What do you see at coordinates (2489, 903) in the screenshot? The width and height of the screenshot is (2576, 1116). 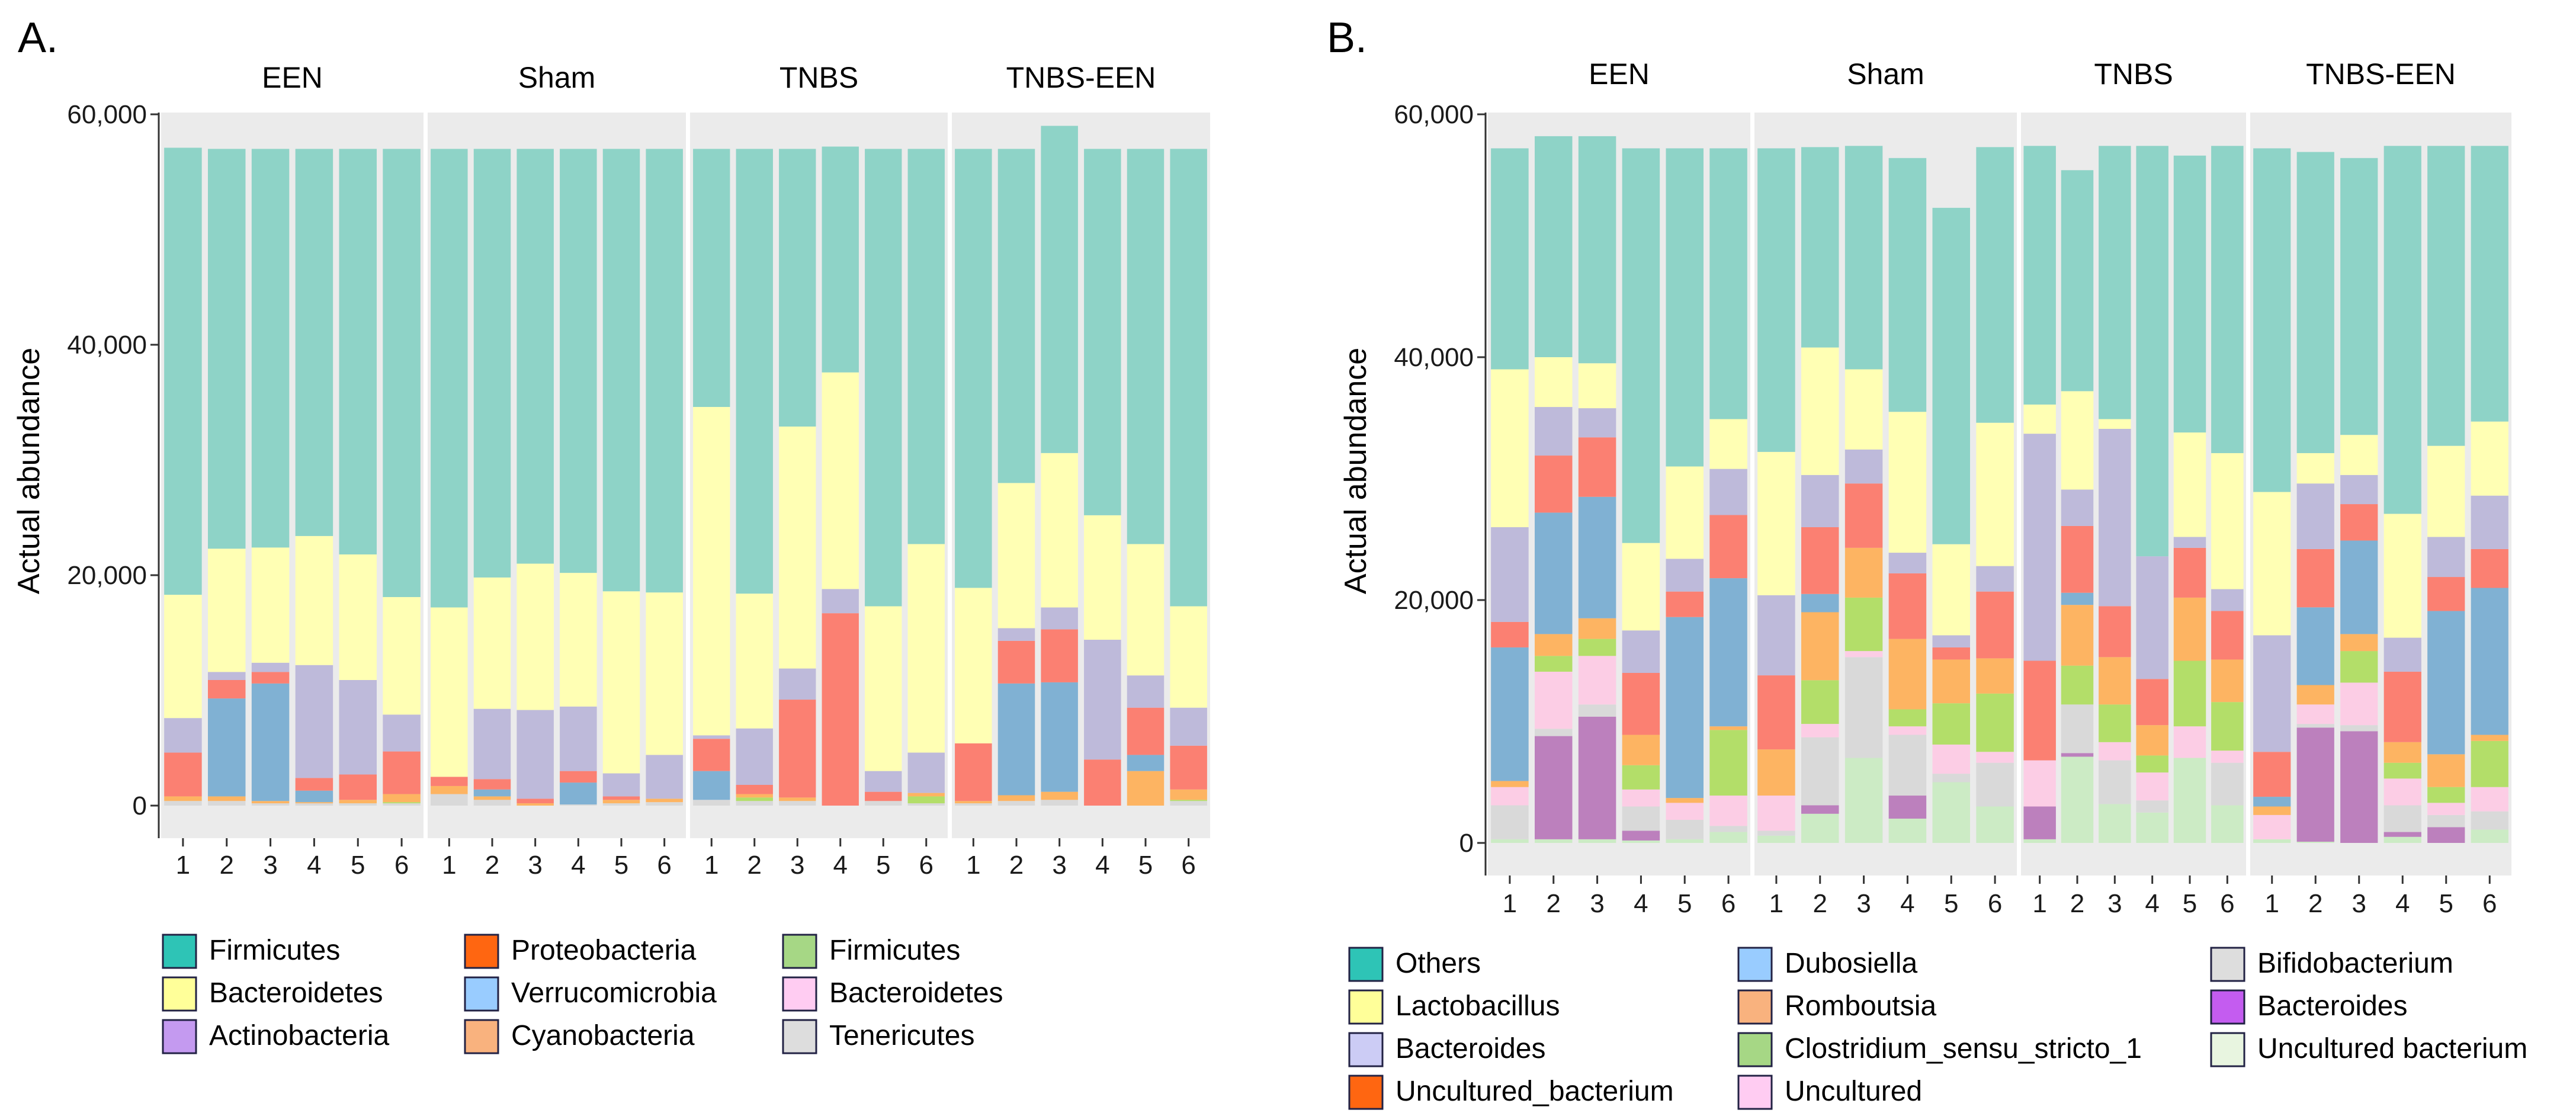 I see `panel-b-x-tick-label: 6` at bounding box center [2489, 903].